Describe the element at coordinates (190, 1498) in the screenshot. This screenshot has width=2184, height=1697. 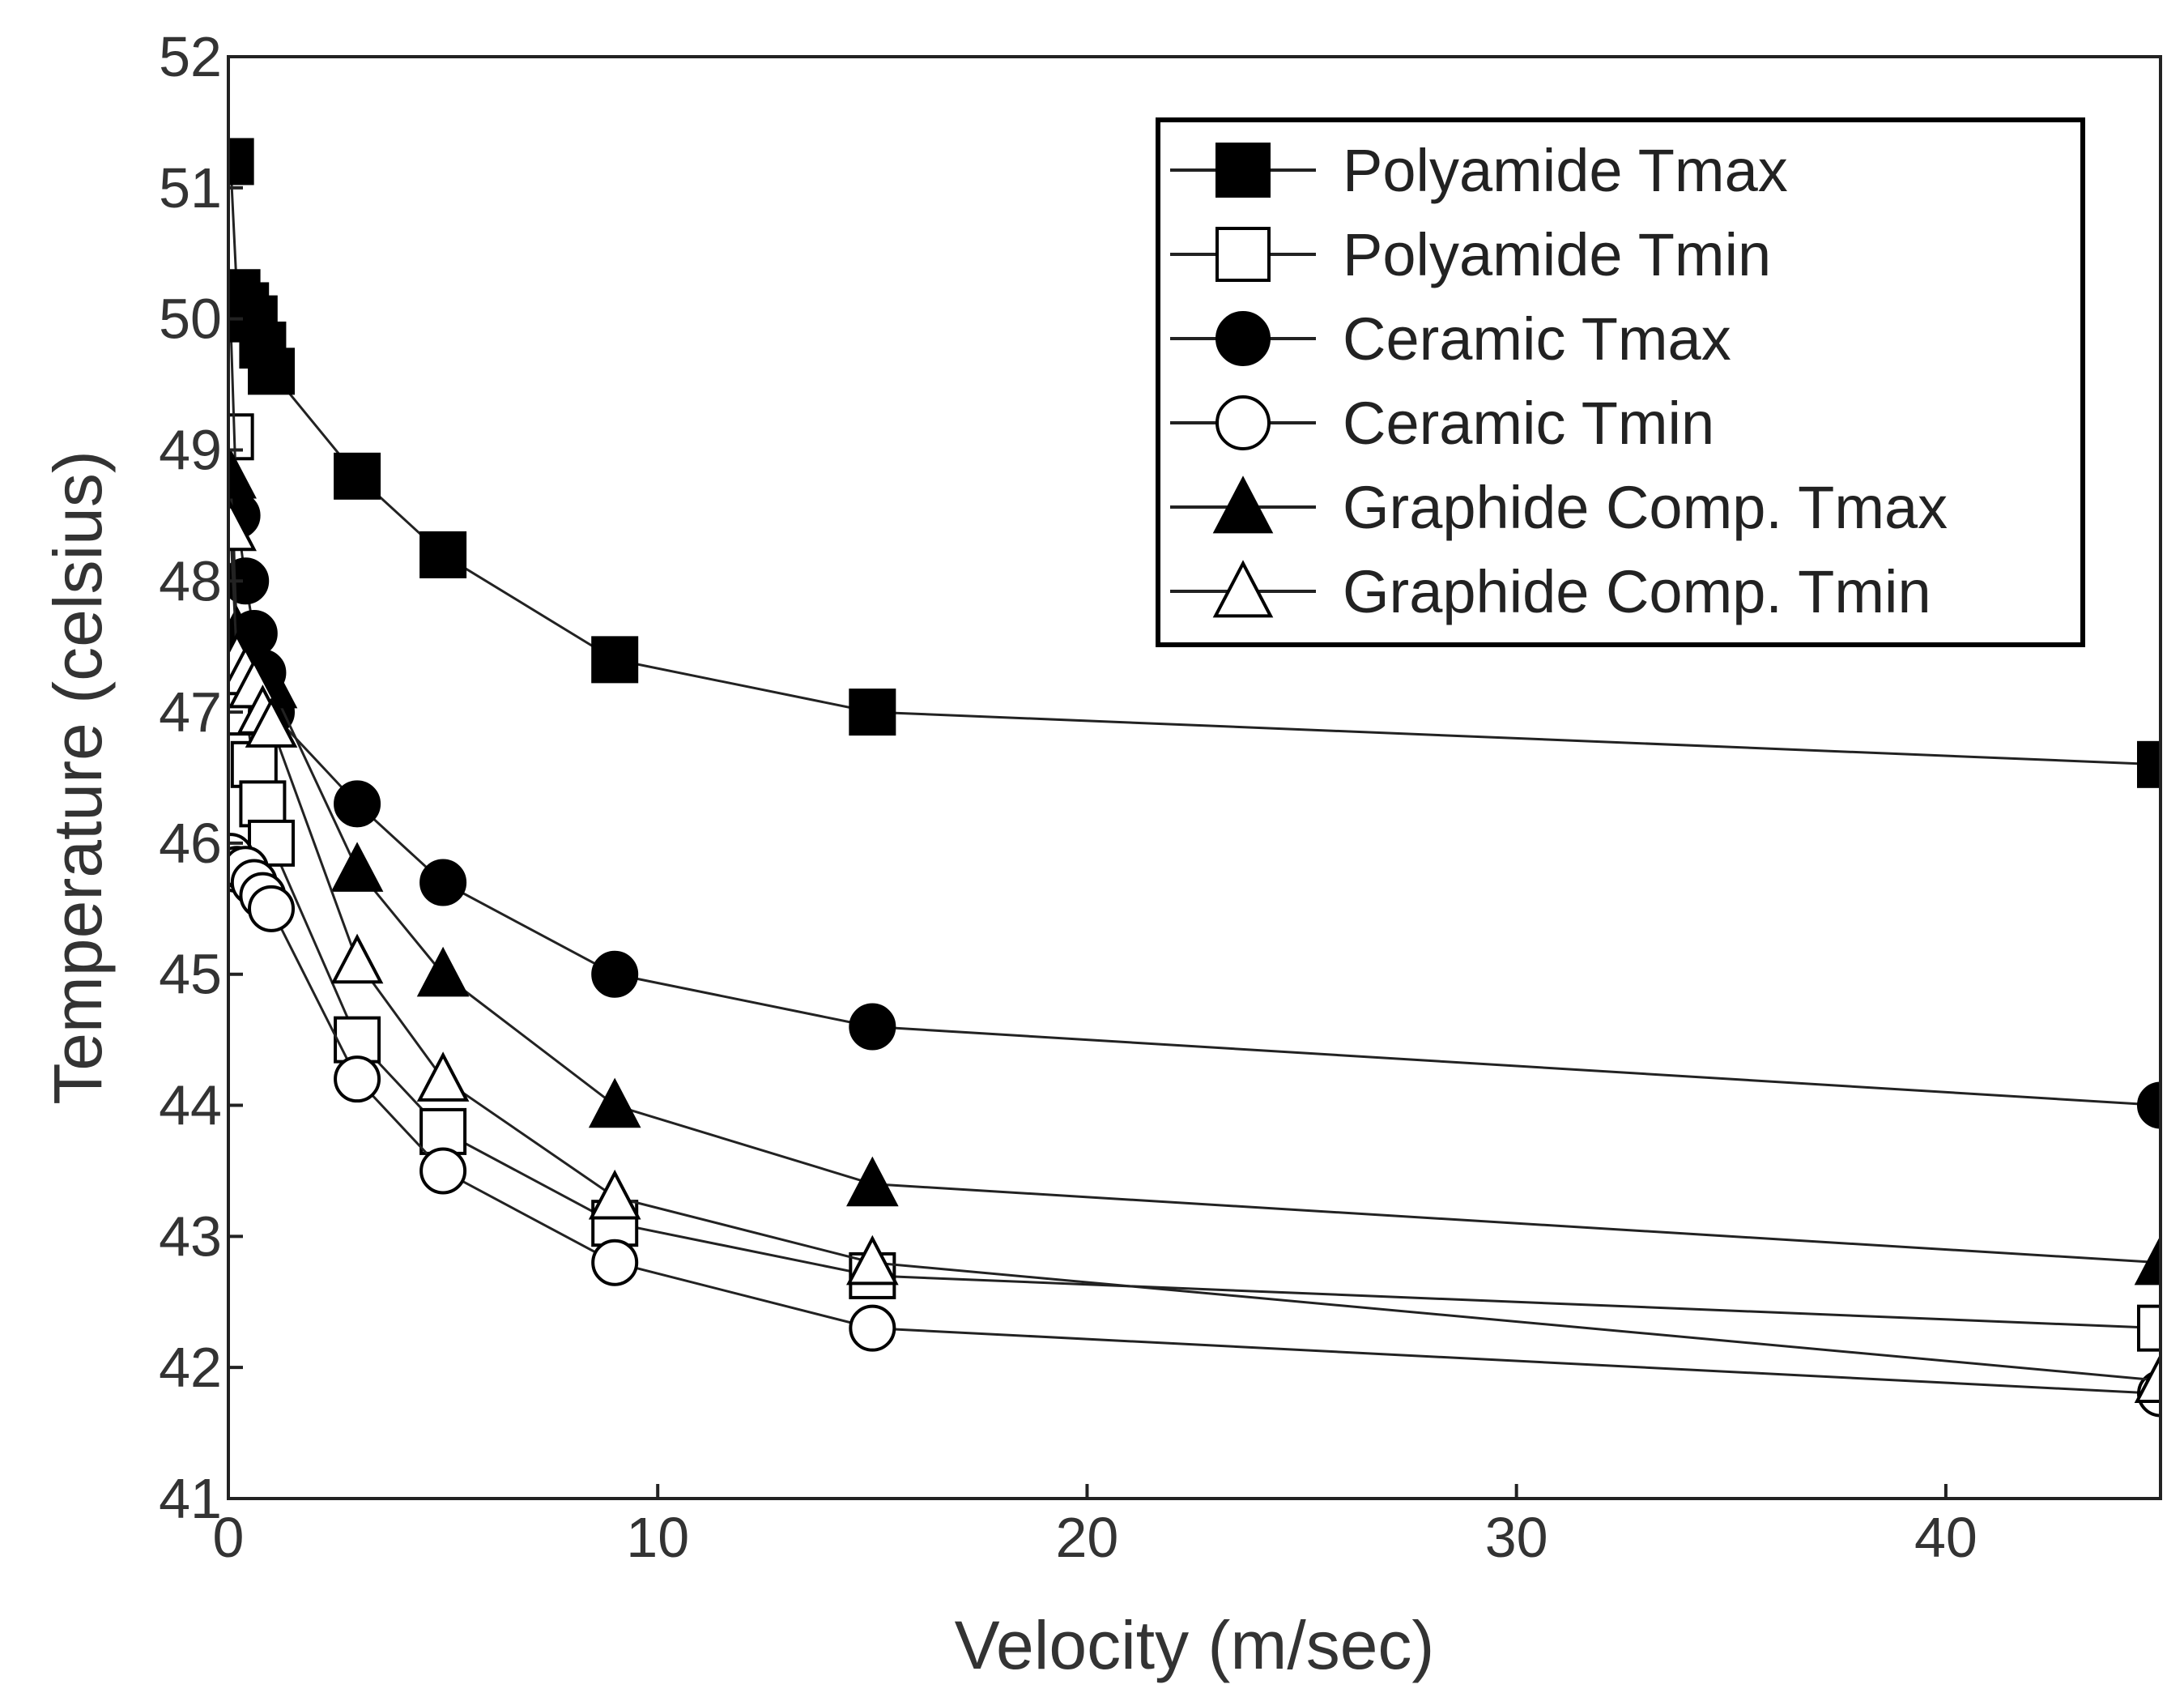
I see `y-tick-label: 41` at that location.